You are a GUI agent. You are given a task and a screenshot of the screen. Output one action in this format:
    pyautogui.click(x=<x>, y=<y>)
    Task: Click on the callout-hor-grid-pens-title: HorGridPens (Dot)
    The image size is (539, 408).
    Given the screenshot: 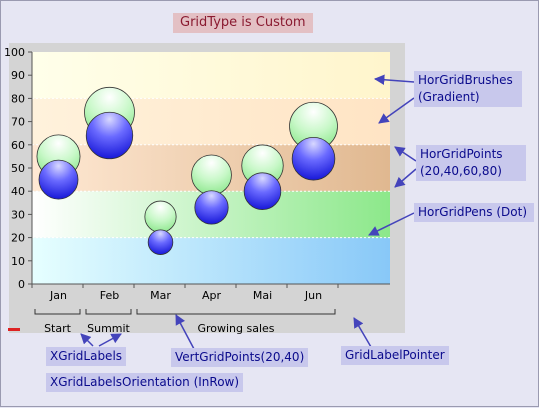 What is the action you would take?
    pyautogui.click(x=472, y=212)
    